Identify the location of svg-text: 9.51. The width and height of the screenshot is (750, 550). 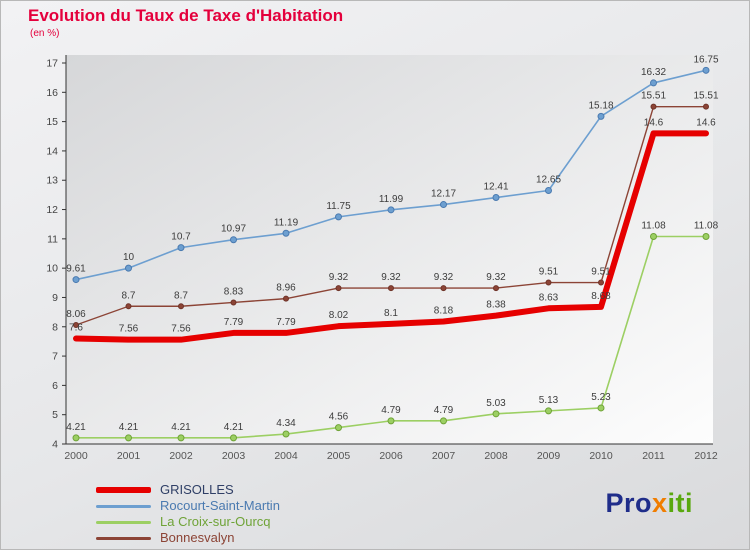
(549, 272).